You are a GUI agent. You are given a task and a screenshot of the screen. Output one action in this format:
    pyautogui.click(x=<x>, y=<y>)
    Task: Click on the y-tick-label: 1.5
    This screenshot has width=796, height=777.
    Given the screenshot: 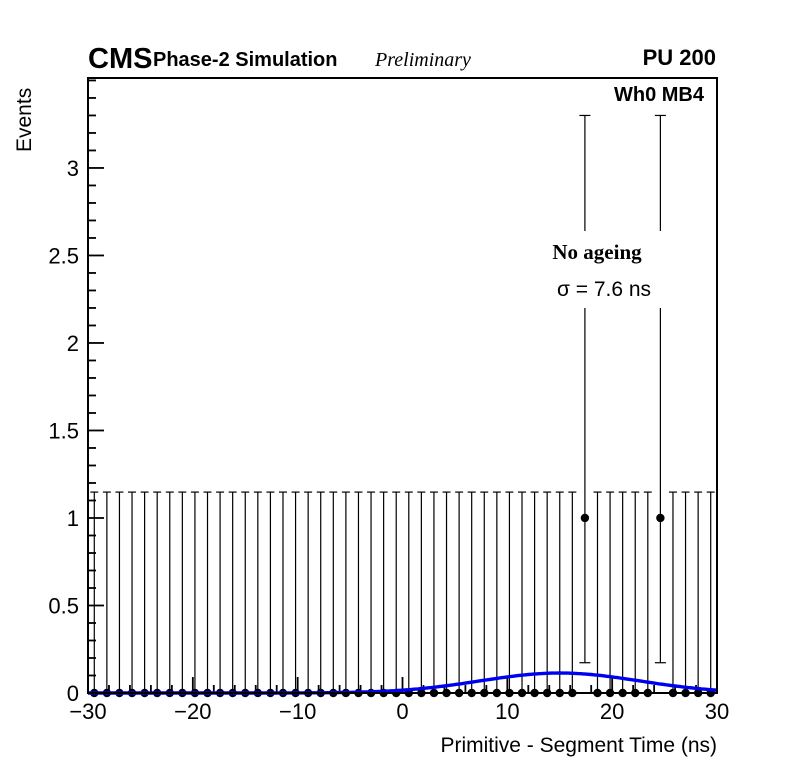 What is the action you would take?
    pyautogui.click(x=63, y=430)
    